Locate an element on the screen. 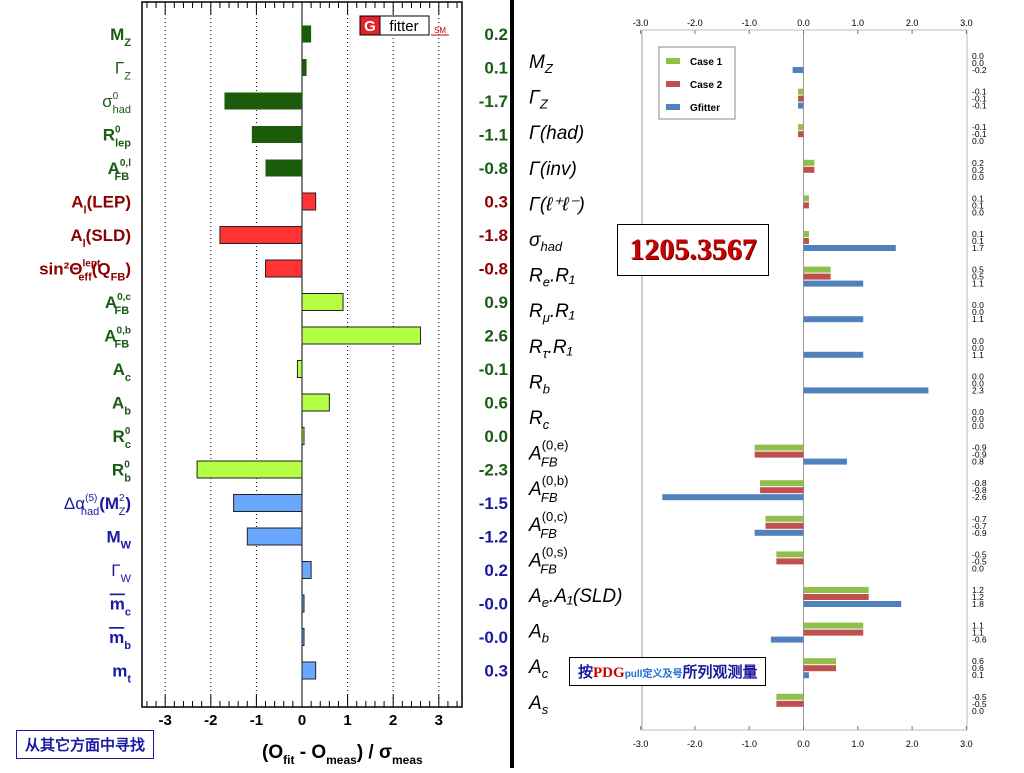 The width and height of the screenshot is (1024, 773). series-value-label: -0.2 is located at coordinates (979, 70).